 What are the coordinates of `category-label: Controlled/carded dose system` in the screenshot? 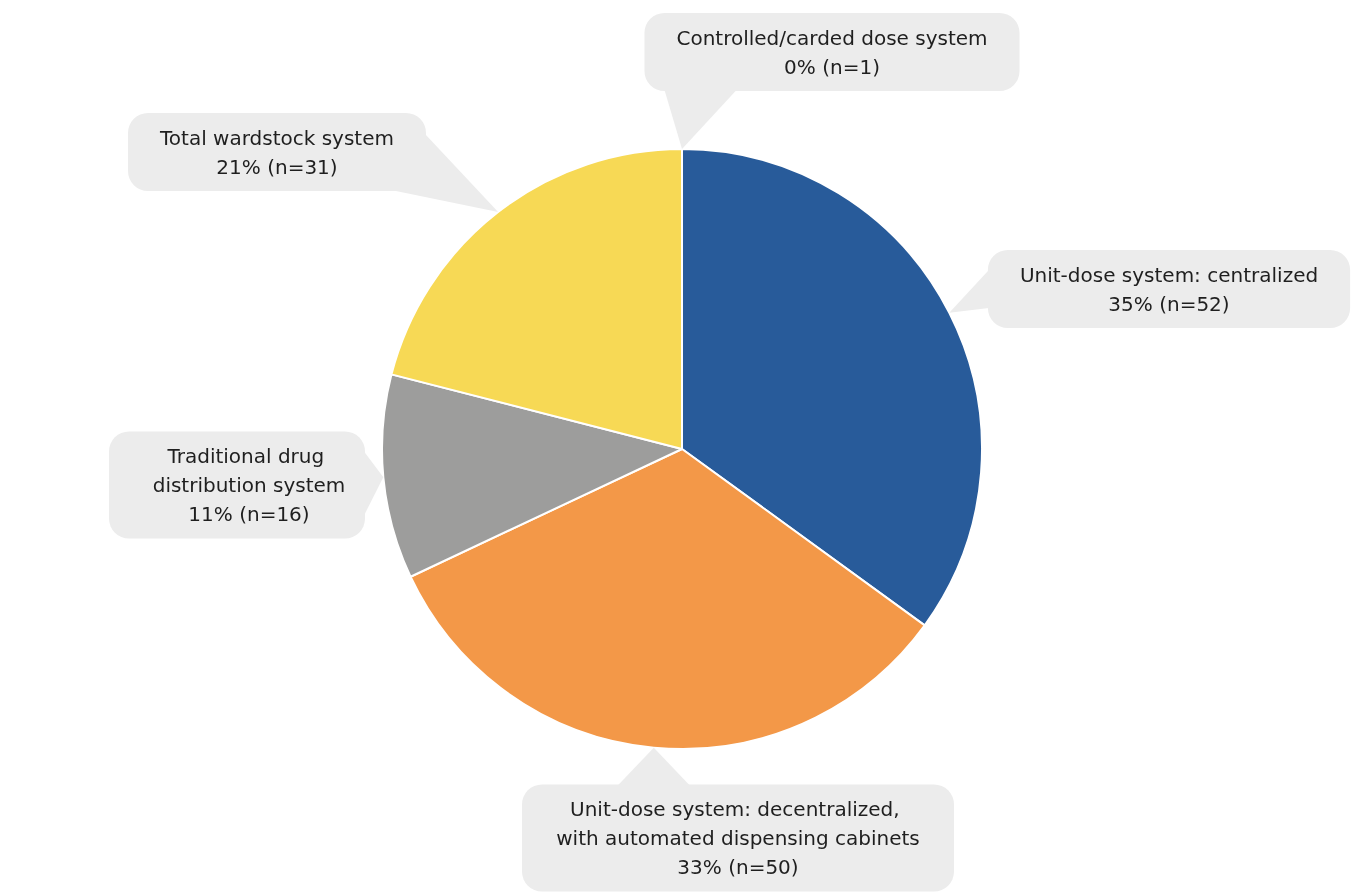 It's located at (832, 37).